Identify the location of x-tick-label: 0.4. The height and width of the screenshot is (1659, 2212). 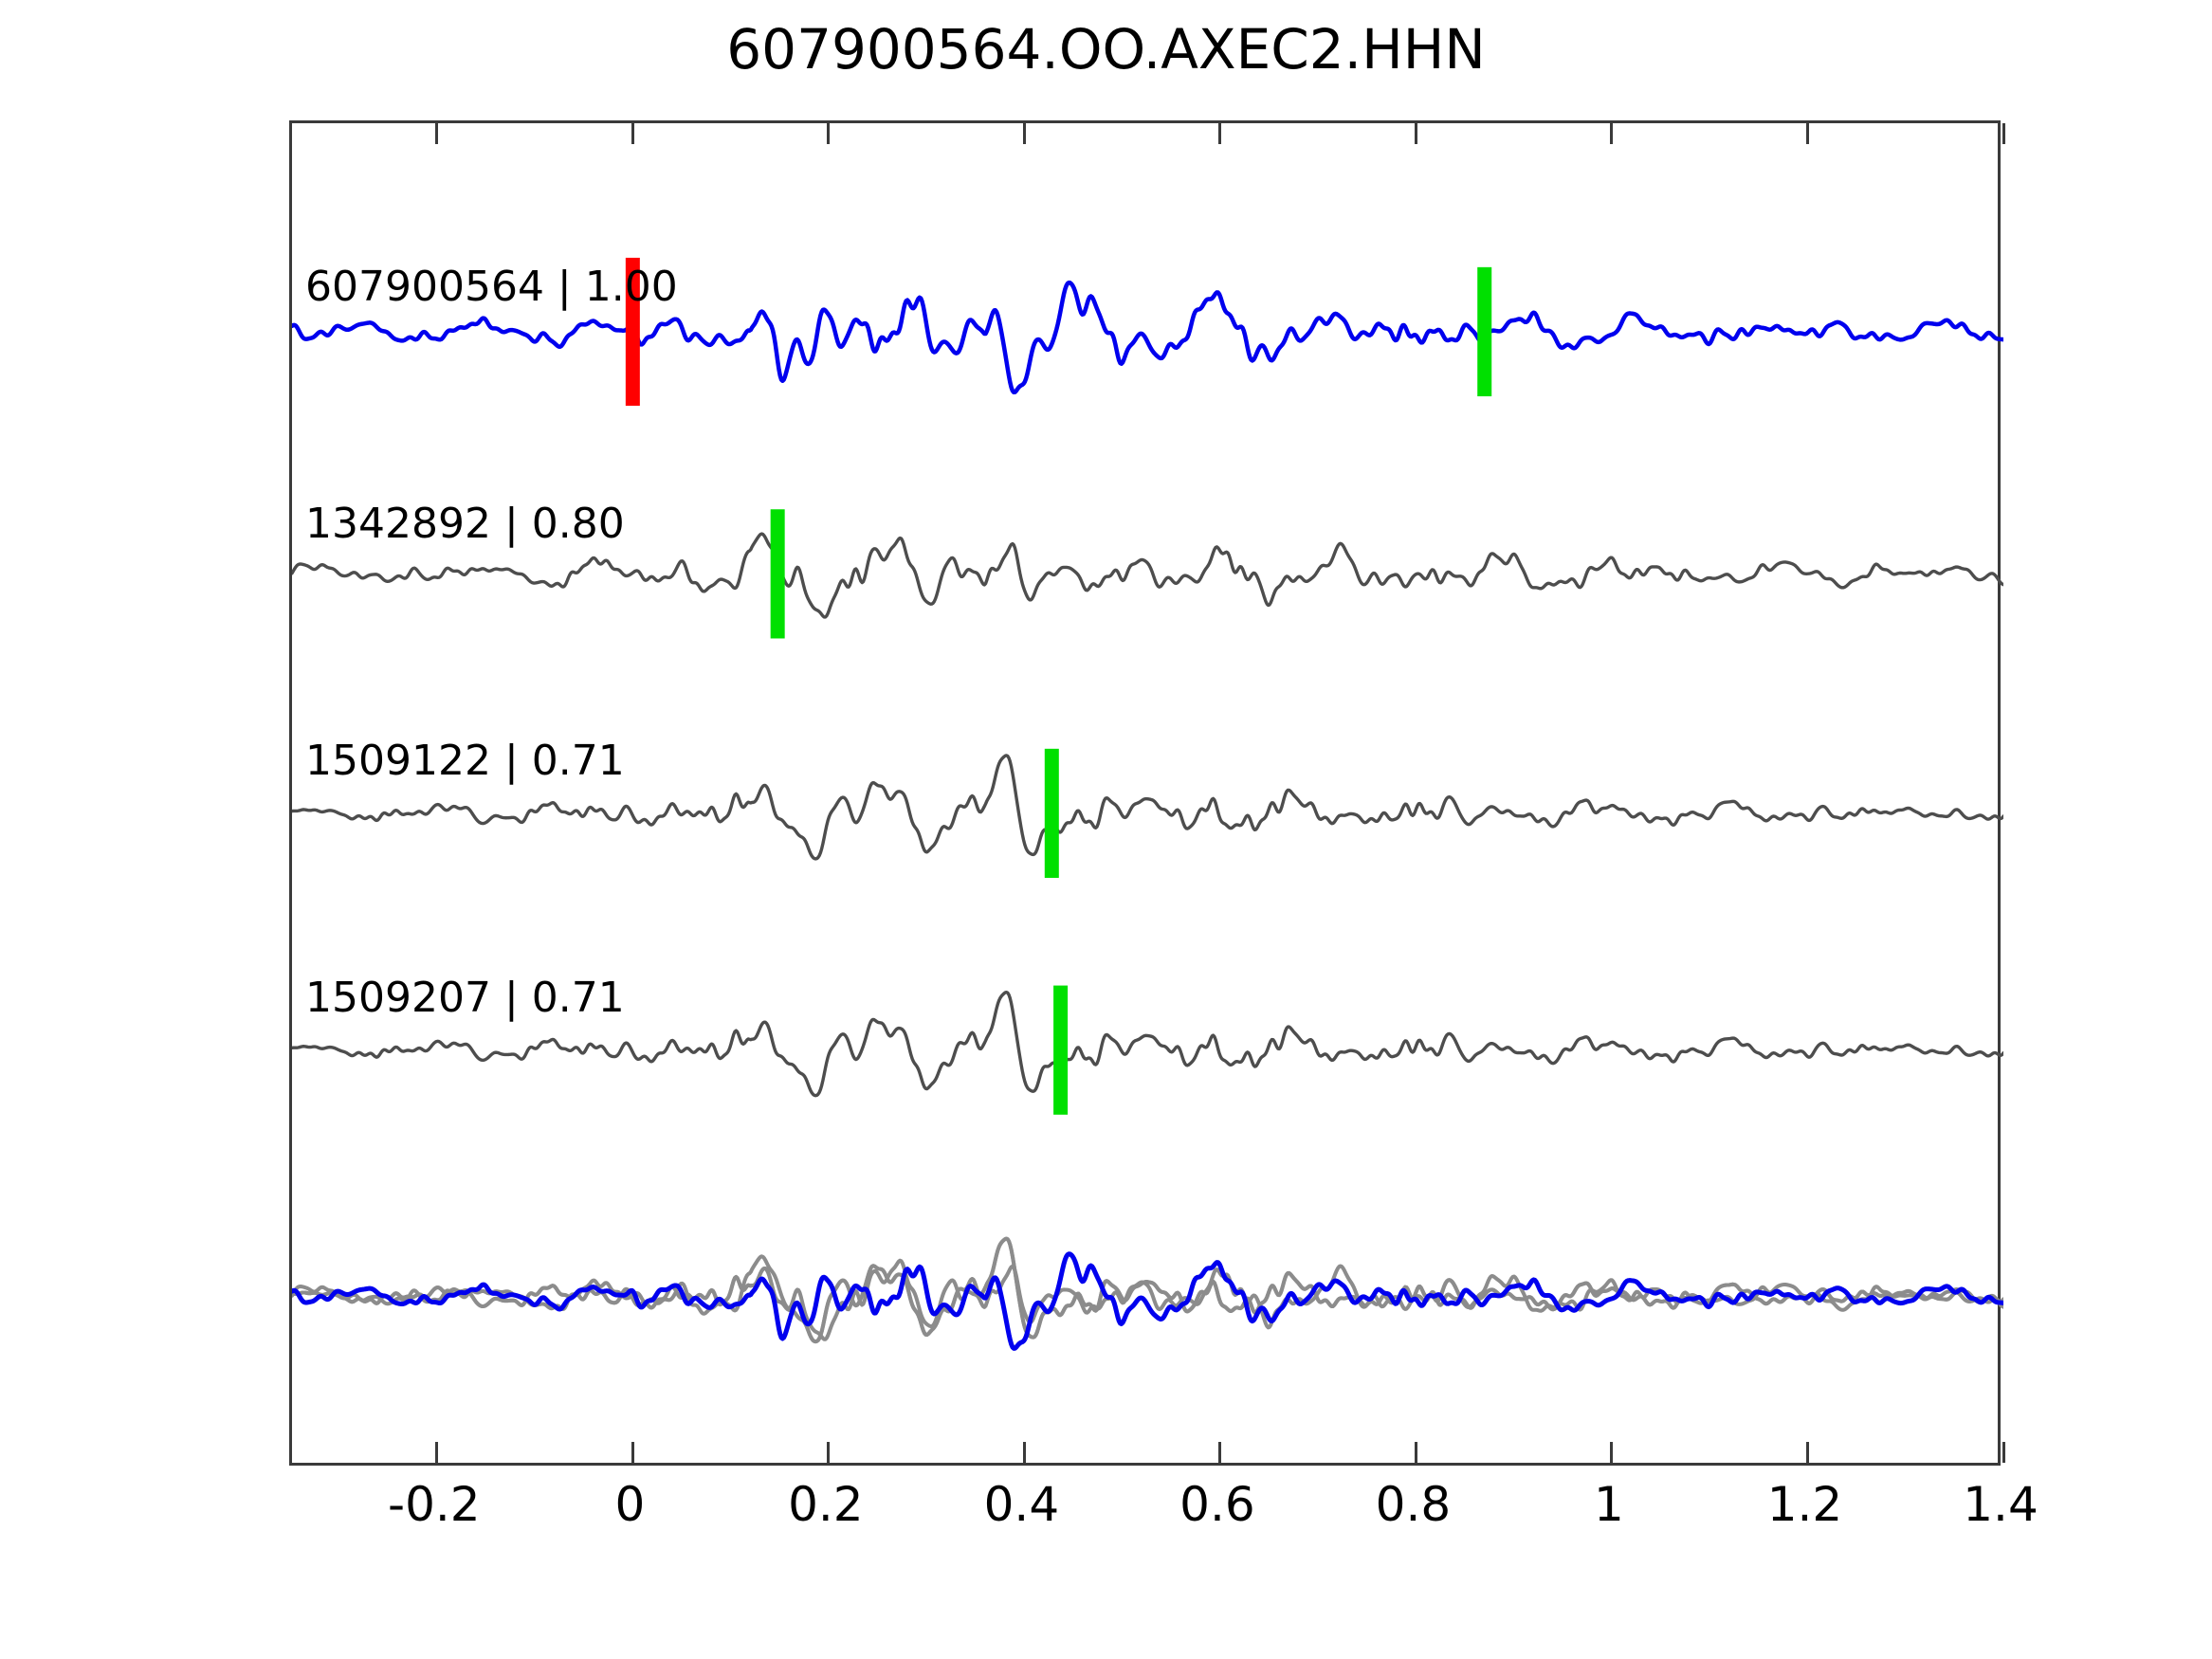
(1021, 1504).